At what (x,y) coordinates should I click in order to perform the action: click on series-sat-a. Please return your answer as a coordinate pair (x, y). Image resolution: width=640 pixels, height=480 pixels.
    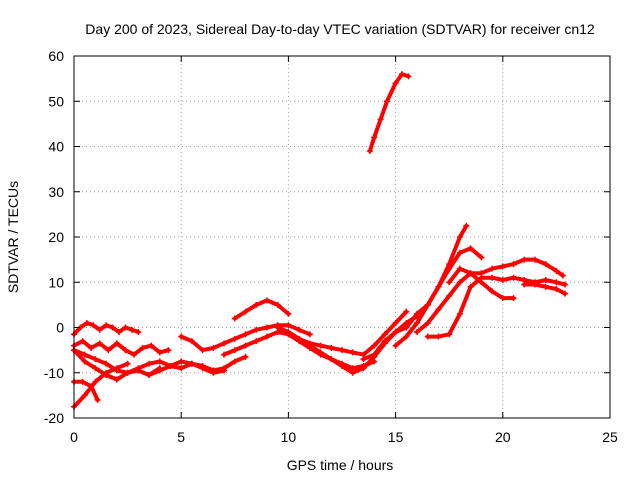
    Looking at the image, I should click on (106, 328).